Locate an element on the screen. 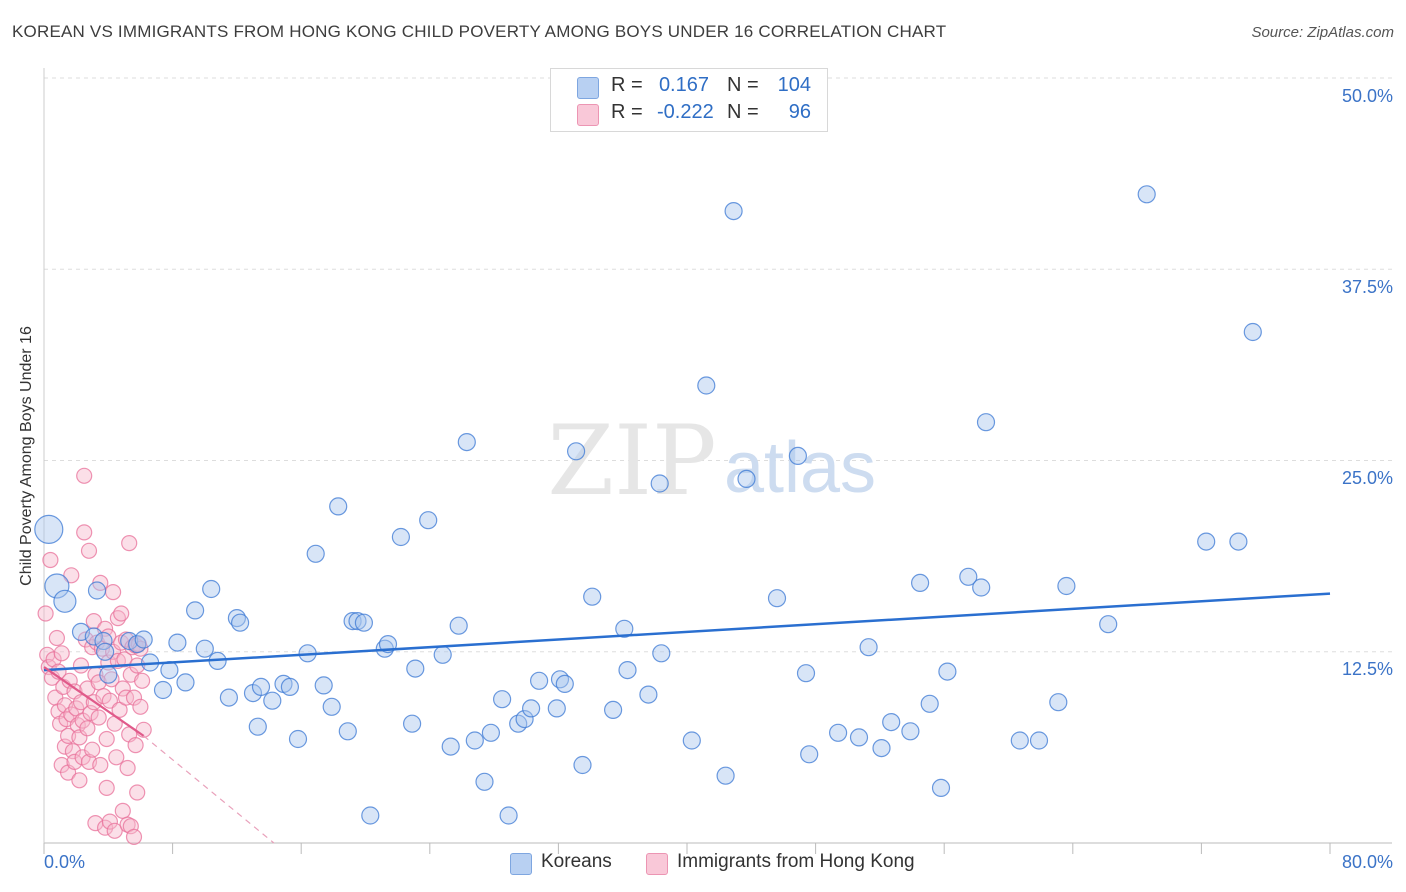 This screenshot has width=1406, height=892. legend-swatch-blue is located at coordinates (588, 88).